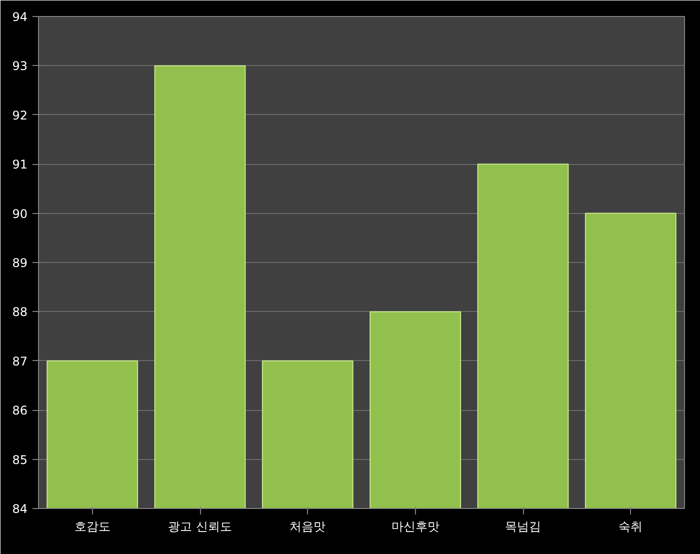  Describe the element at coordinates (20, 165) in the screenshot. I see `y-tick-label: 91` at that location.